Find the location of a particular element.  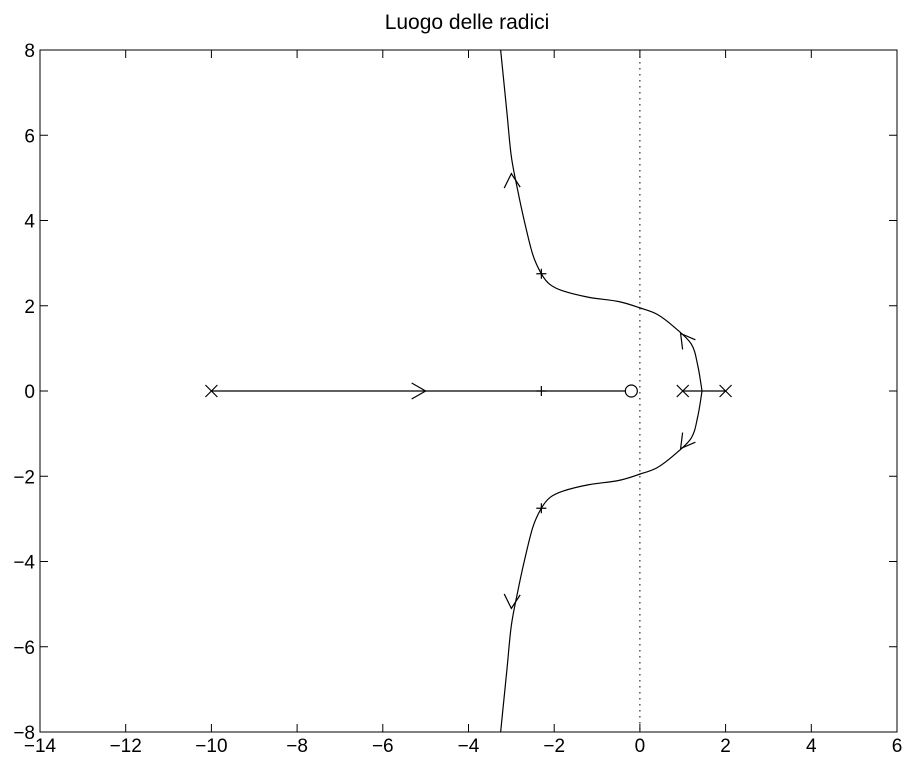

chart-title: Luogo delle radici is located at coordinates (467, 22).